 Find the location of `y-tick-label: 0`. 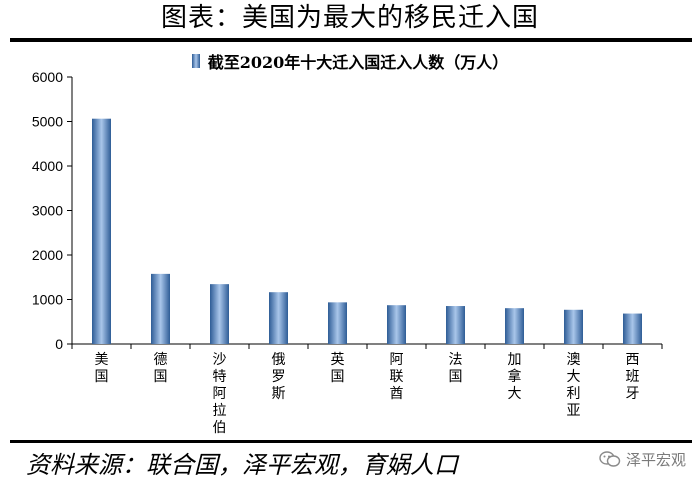

y-tick-label: 0 is located at coordinates (59, 344).